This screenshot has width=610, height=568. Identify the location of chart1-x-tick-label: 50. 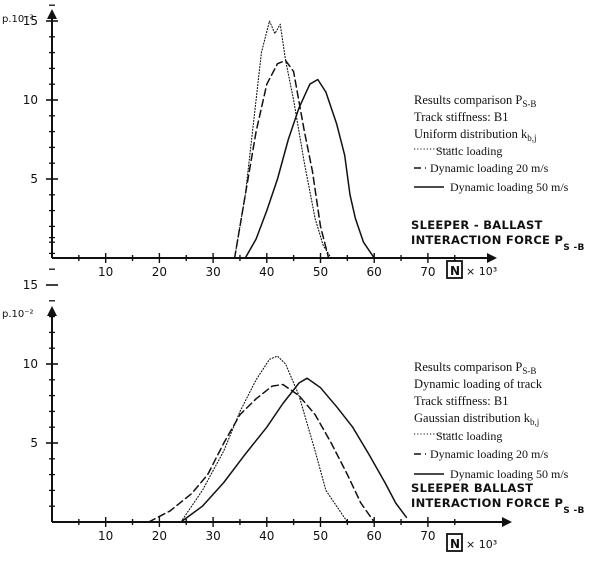
(320, 272).